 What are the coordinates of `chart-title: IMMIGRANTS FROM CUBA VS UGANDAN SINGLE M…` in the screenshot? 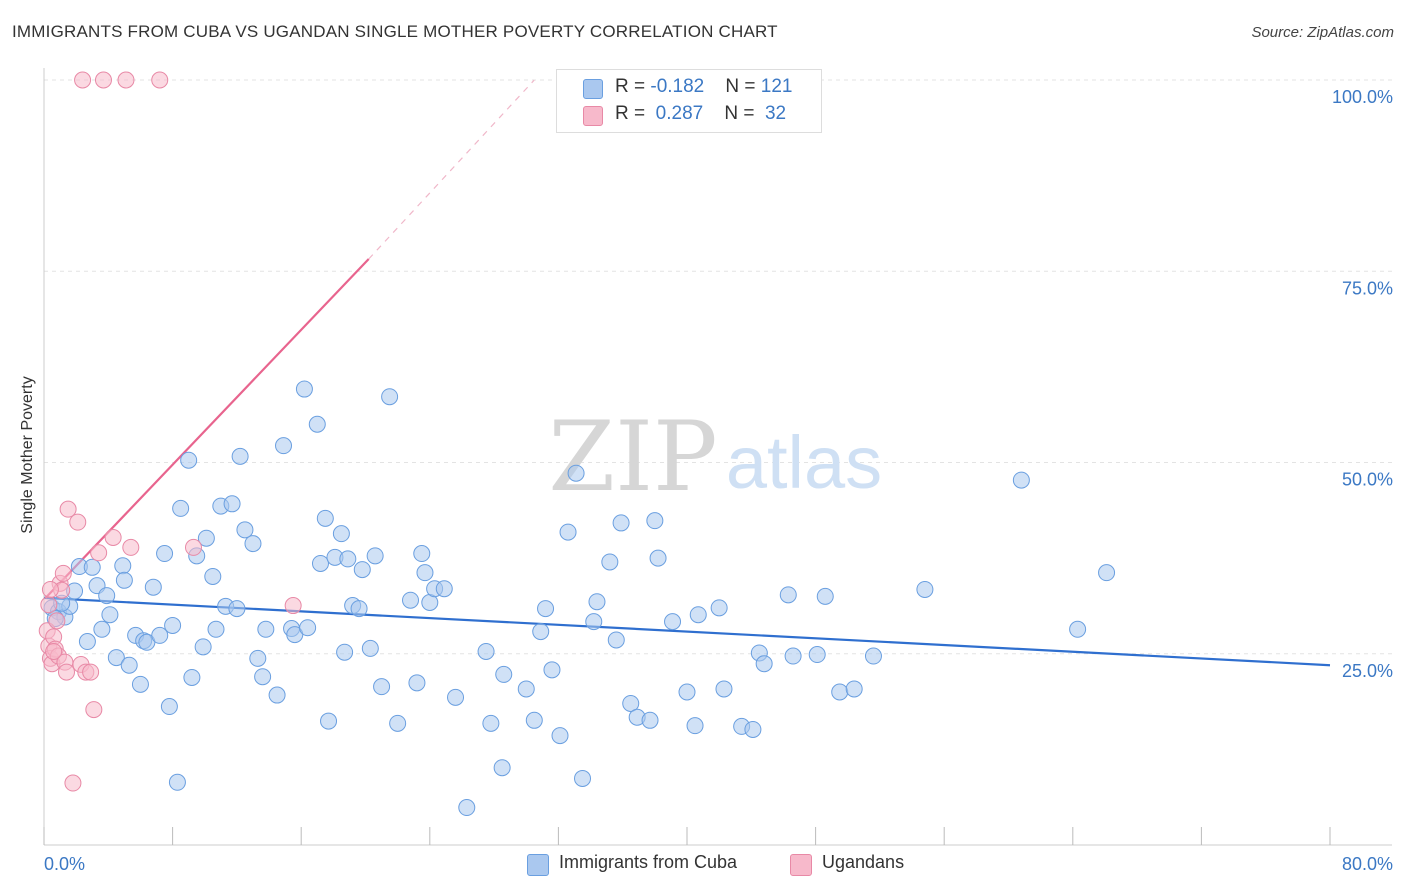 It's located at (395, 31).